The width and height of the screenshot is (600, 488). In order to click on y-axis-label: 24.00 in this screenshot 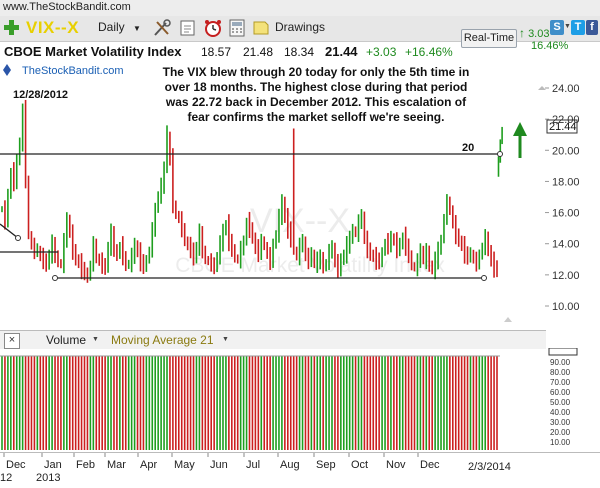, I will do `click(566, 89)`.